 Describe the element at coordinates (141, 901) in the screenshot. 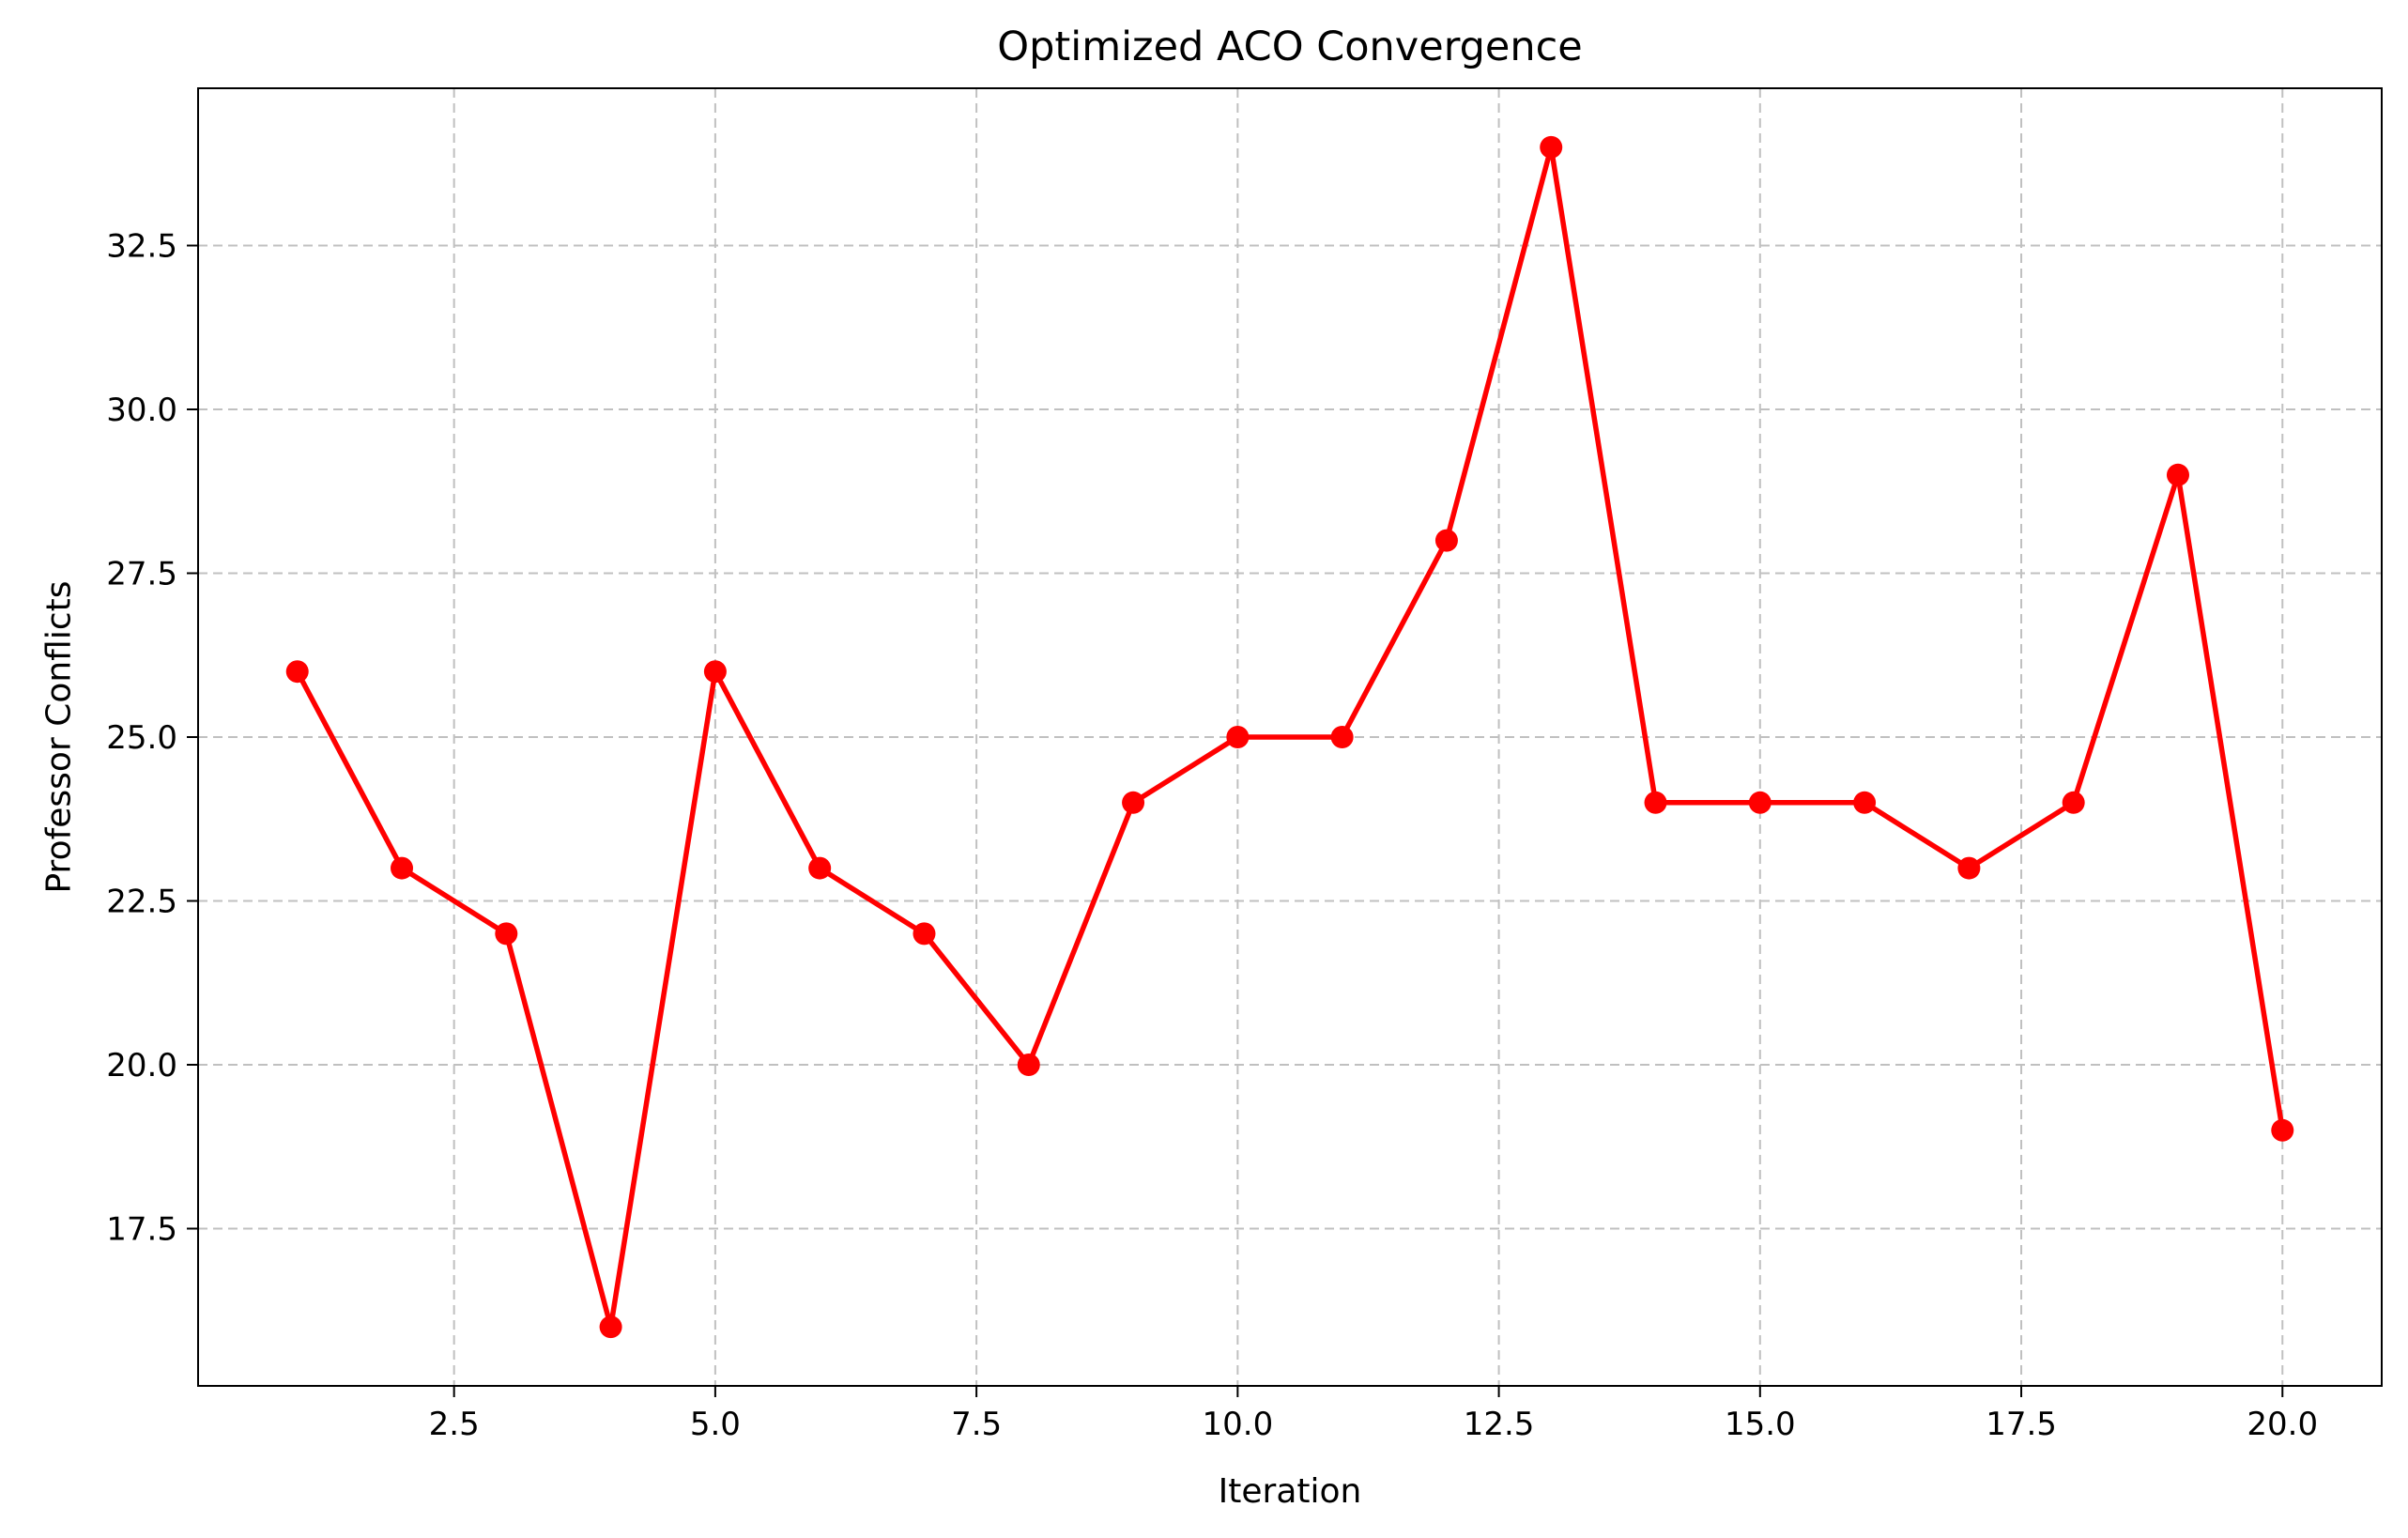

I see `y-tick-label: 22.5` at that location.